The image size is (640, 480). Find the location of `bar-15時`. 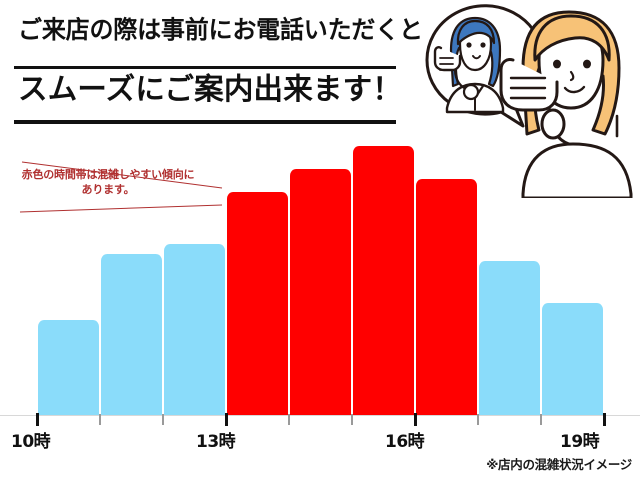

bar-15時 is located at coordinates (383, 280).